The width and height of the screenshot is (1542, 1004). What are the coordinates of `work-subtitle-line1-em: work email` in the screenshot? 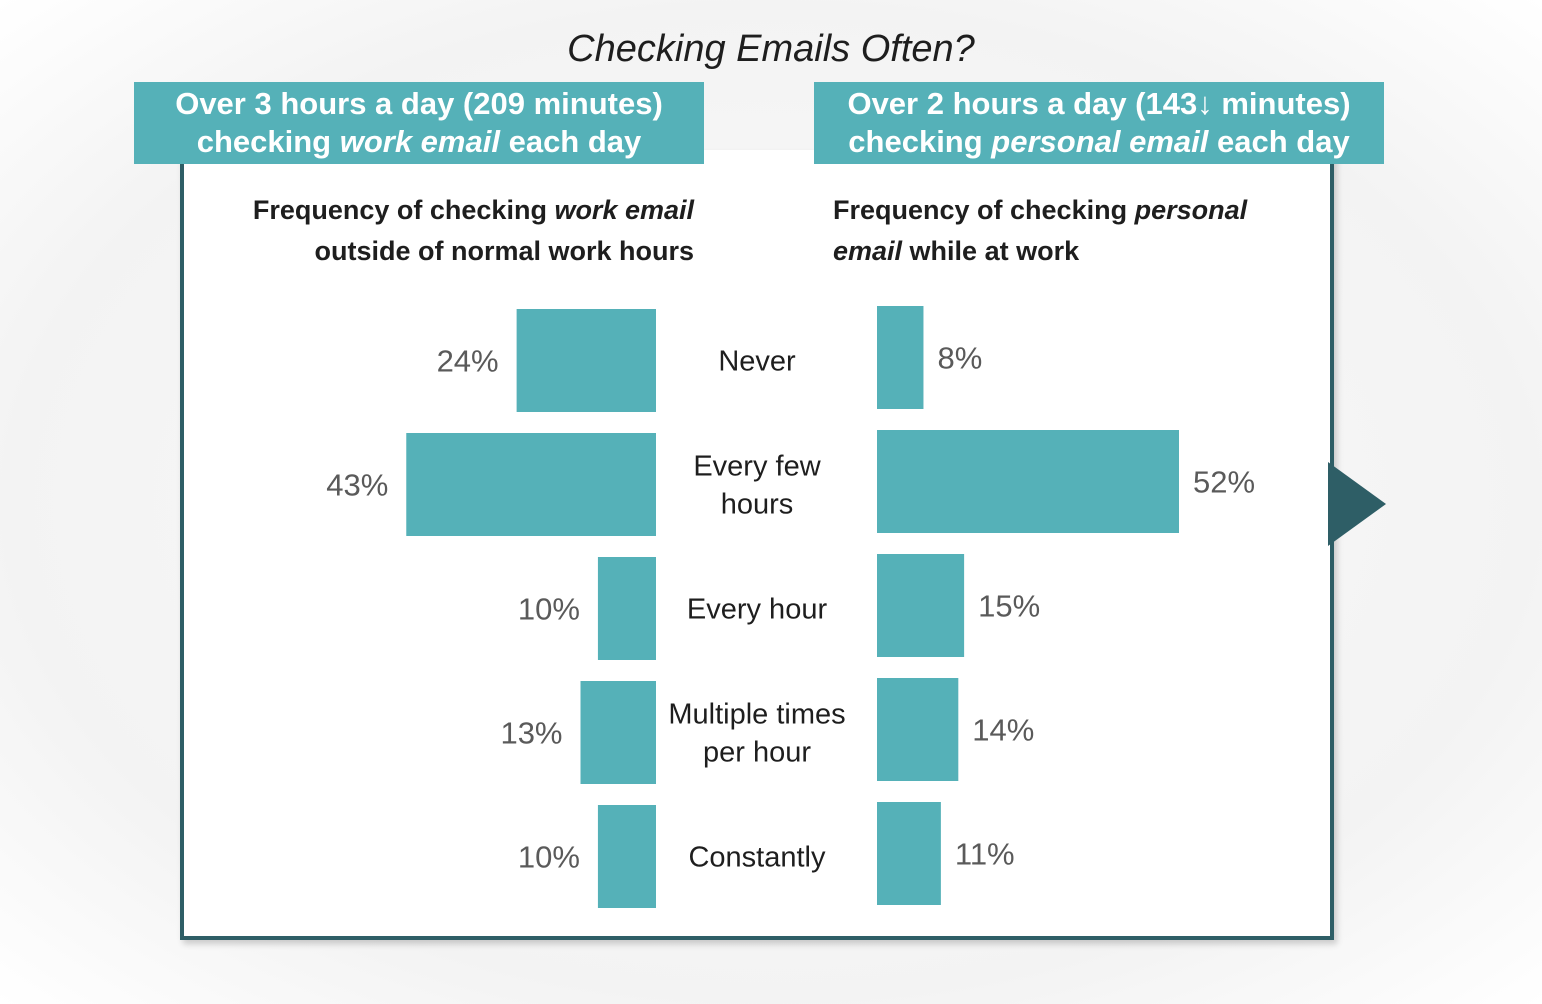 It's located at (624, 210).